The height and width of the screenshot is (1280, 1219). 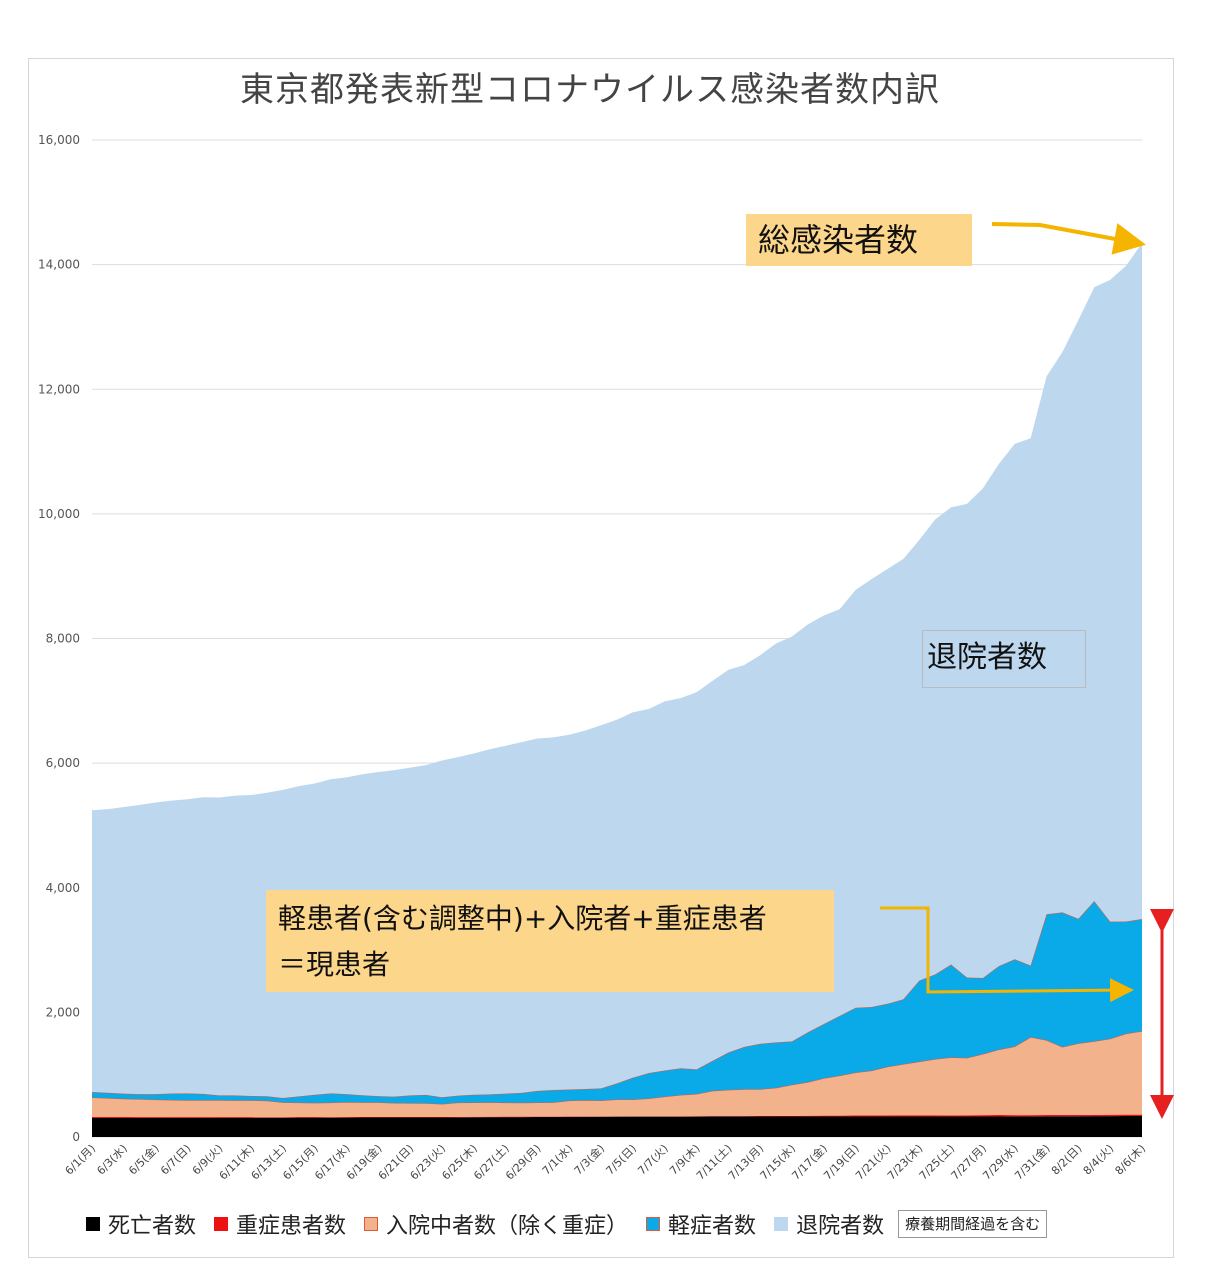 I want to click on x-tick-label-17: 7/5(日), so click(x=621, y=1160).